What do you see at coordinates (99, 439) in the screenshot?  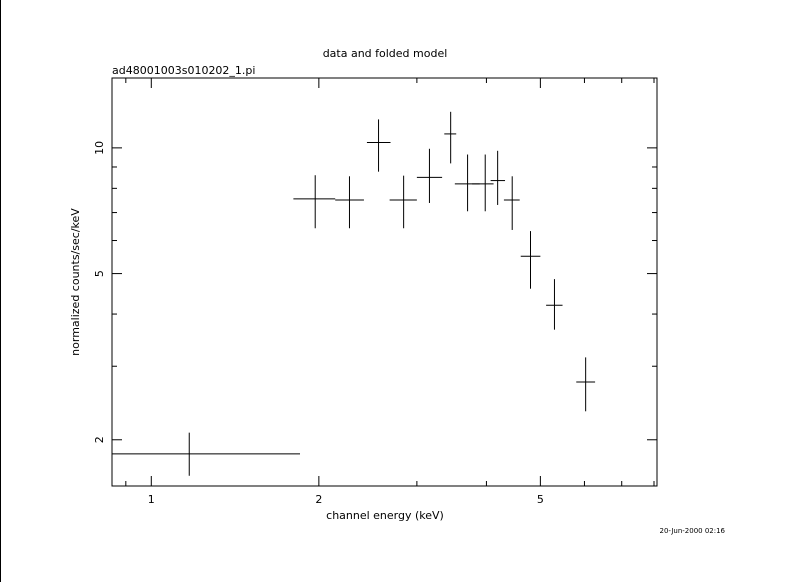 I see `y-tick-label: 2` at bounding box center [99, 439].